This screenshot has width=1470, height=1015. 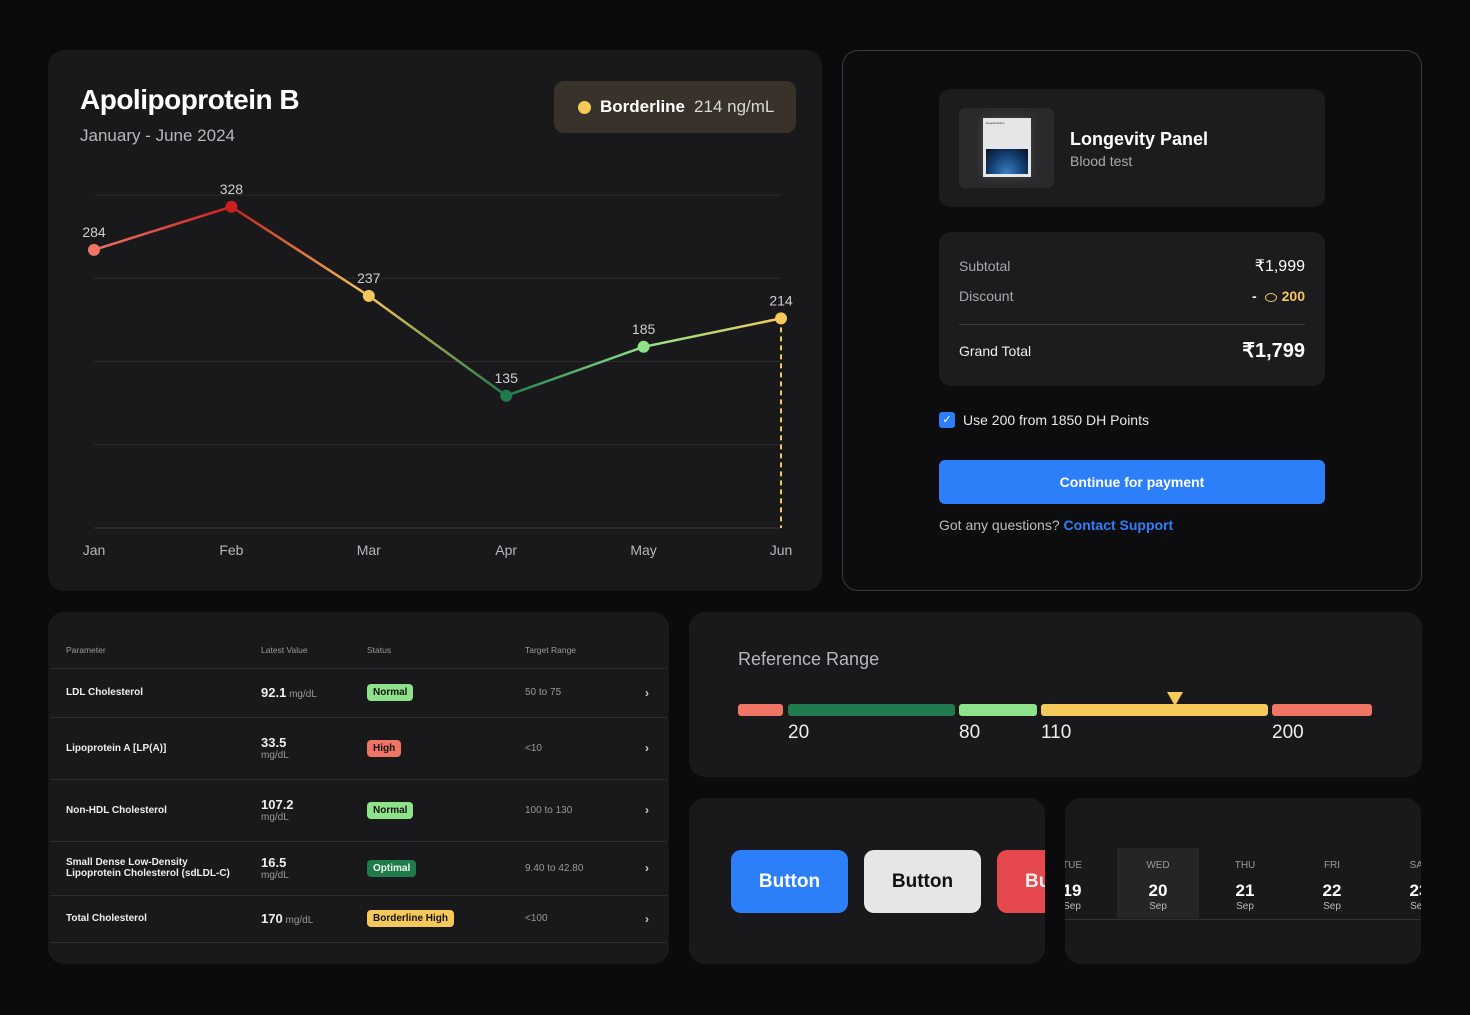 What do you see at coordinates (1132, 482) in the screenshot?
I see `continue-payment-button: Continue for payment` at bounding box center [1132, 482].